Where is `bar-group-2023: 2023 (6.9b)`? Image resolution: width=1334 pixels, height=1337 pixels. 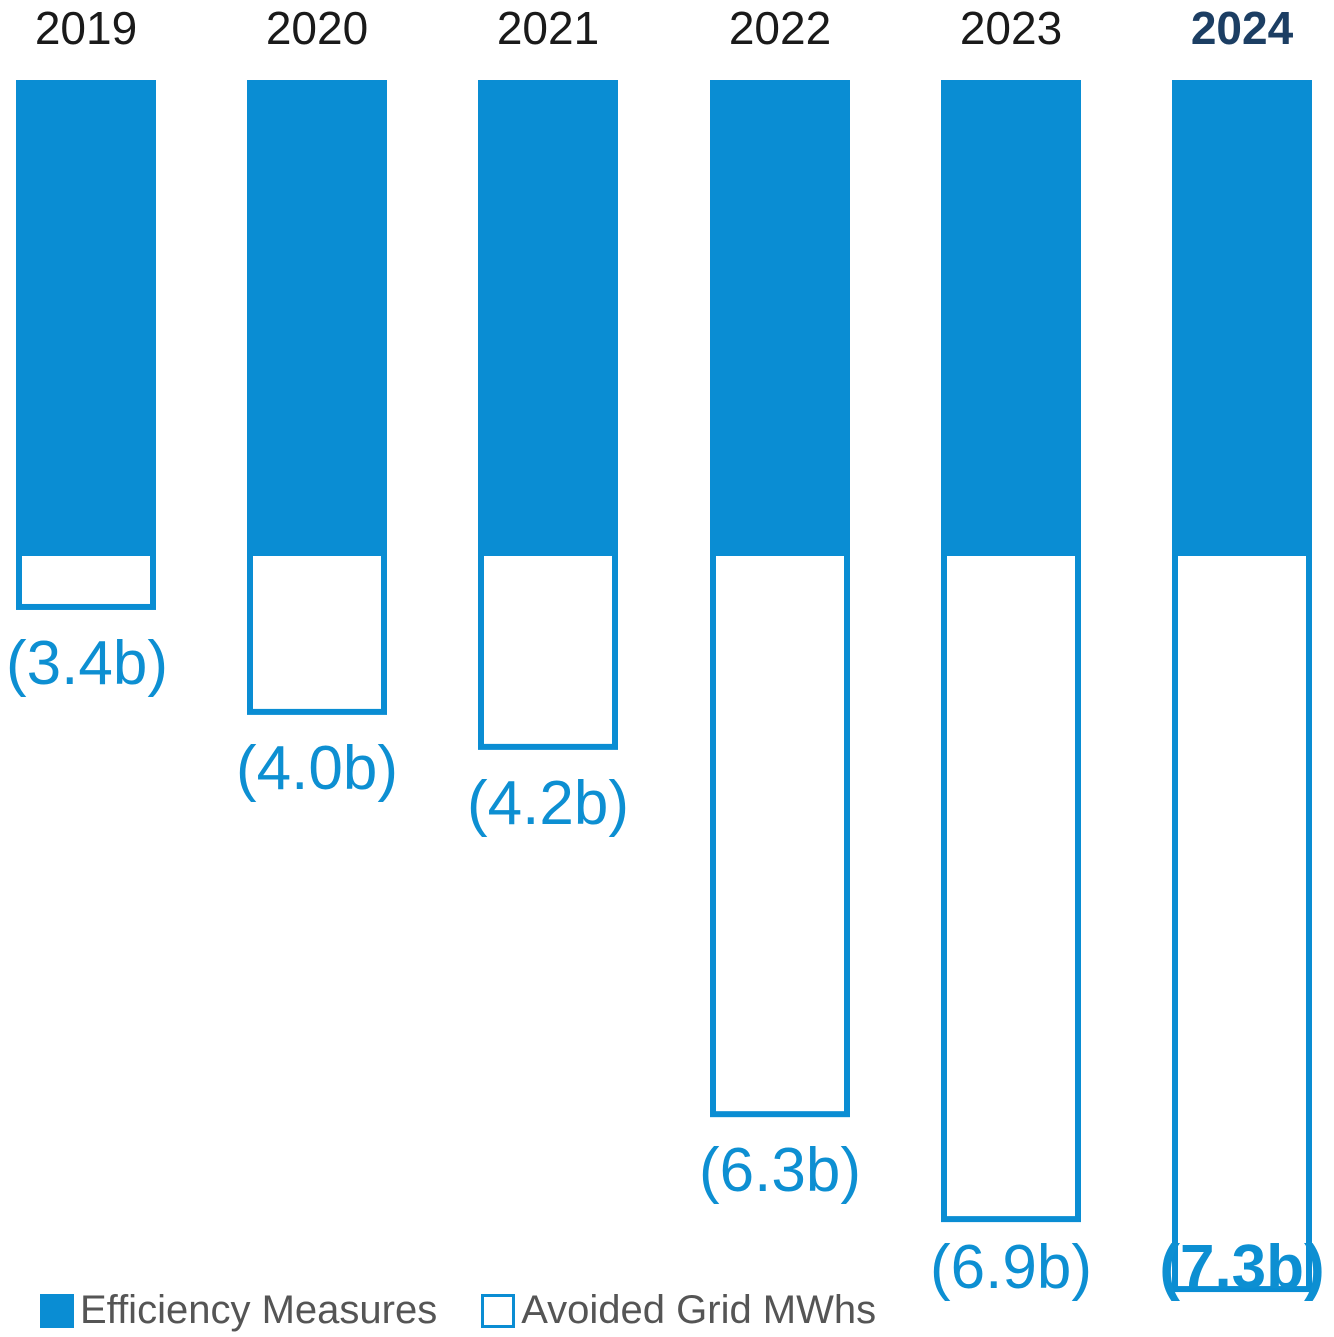
bar-group-2023: 2023 (6.9b) is located at coordinates (1011, 652).